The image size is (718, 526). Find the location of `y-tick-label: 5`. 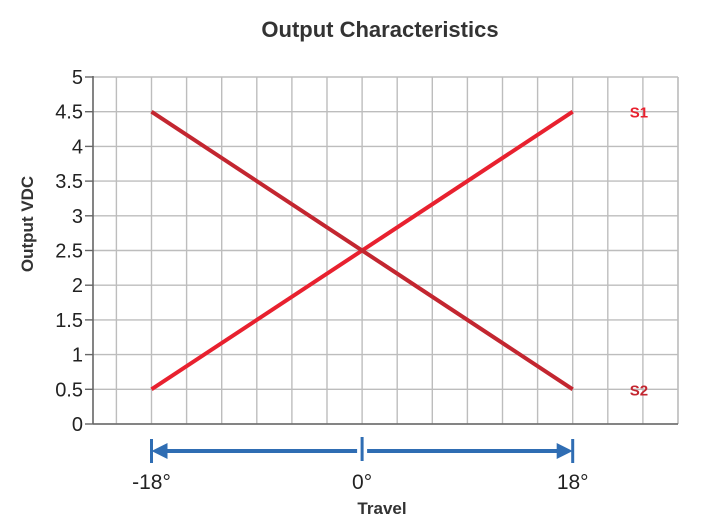

y-tick-label: 5 is located at coordinates (77, 78).